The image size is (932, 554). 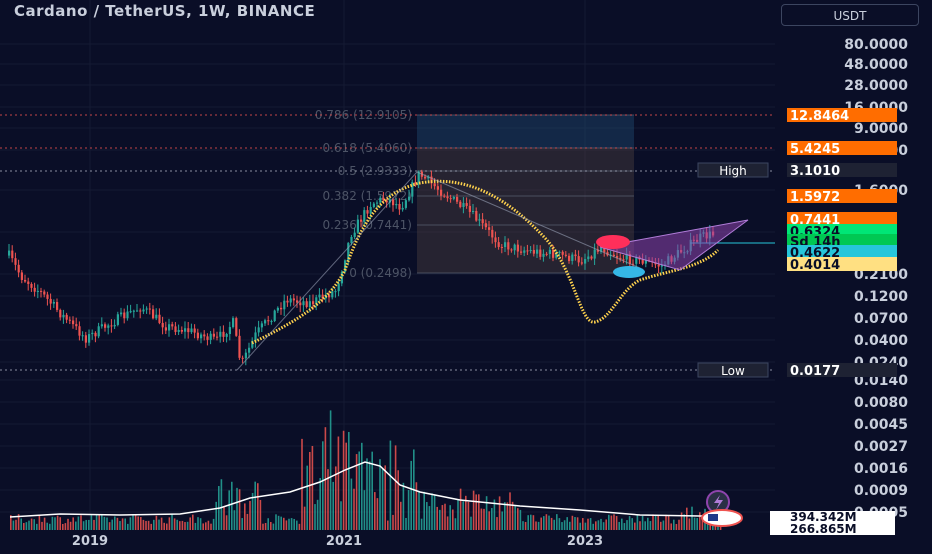 What do you see at coordinates (375, 489) in the screenshot?
I see `volume-ma-line` at bounding box center [375, 489].